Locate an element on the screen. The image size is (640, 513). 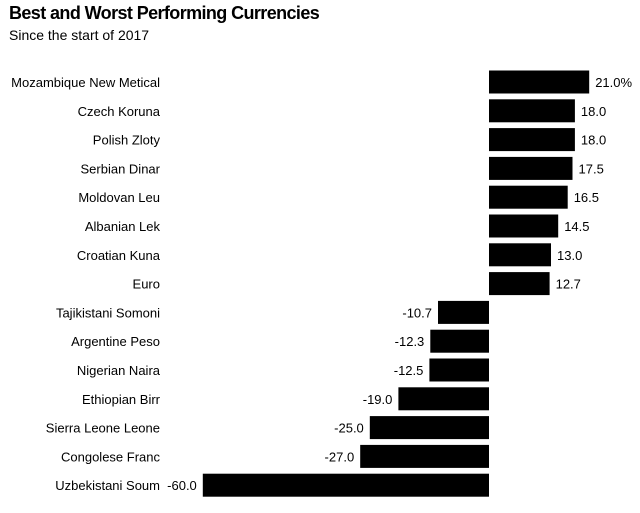
bar-moldovan-leu is located at coordinates (528, 197).